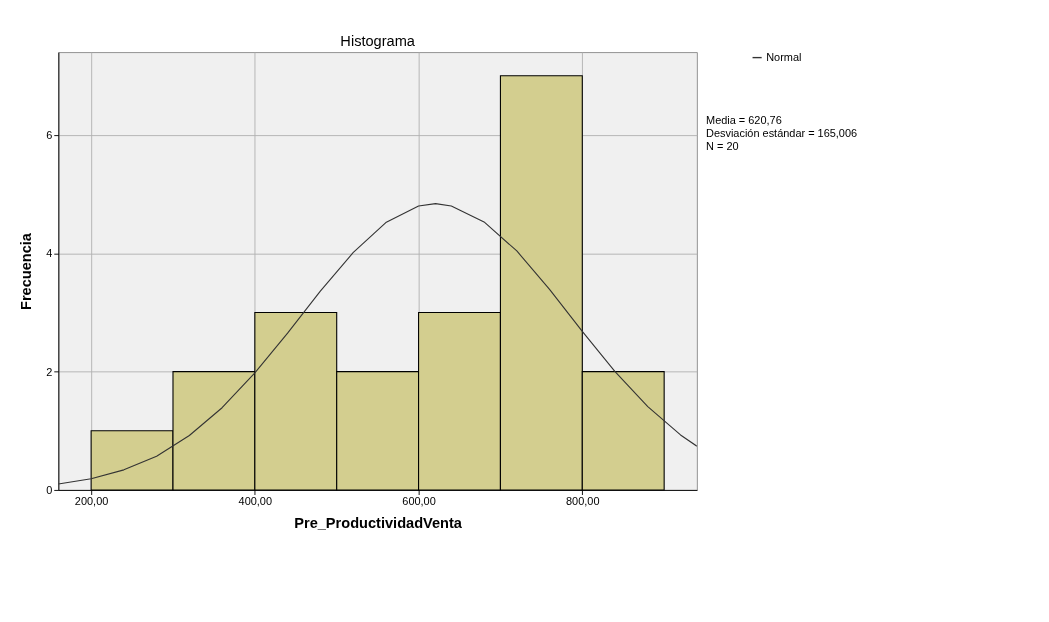 The width and height of the screenshot is (1049, 622). What do you see at coordinates (25, 271) in the screenshot?
I see `y-axis-title: Frecuencia` at bounding box center [25, 271].